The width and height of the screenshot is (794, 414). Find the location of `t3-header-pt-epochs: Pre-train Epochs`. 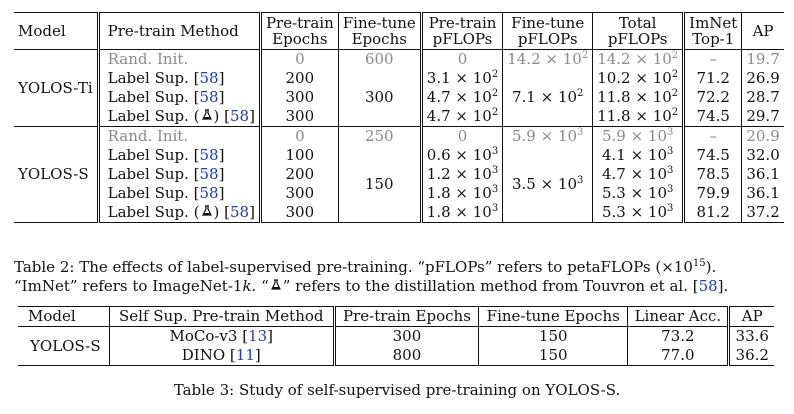

t3-header-pt-epochs: Pre-train Epochs is located at coordinates (407, 316).